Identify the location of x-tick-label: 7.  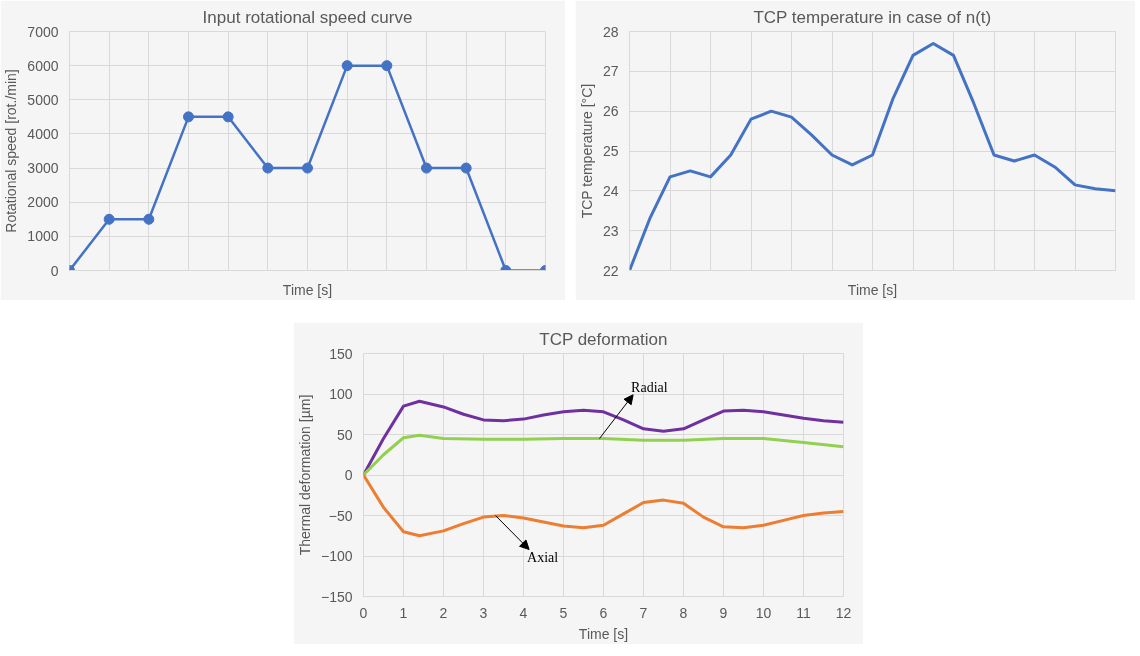
(643, 612).